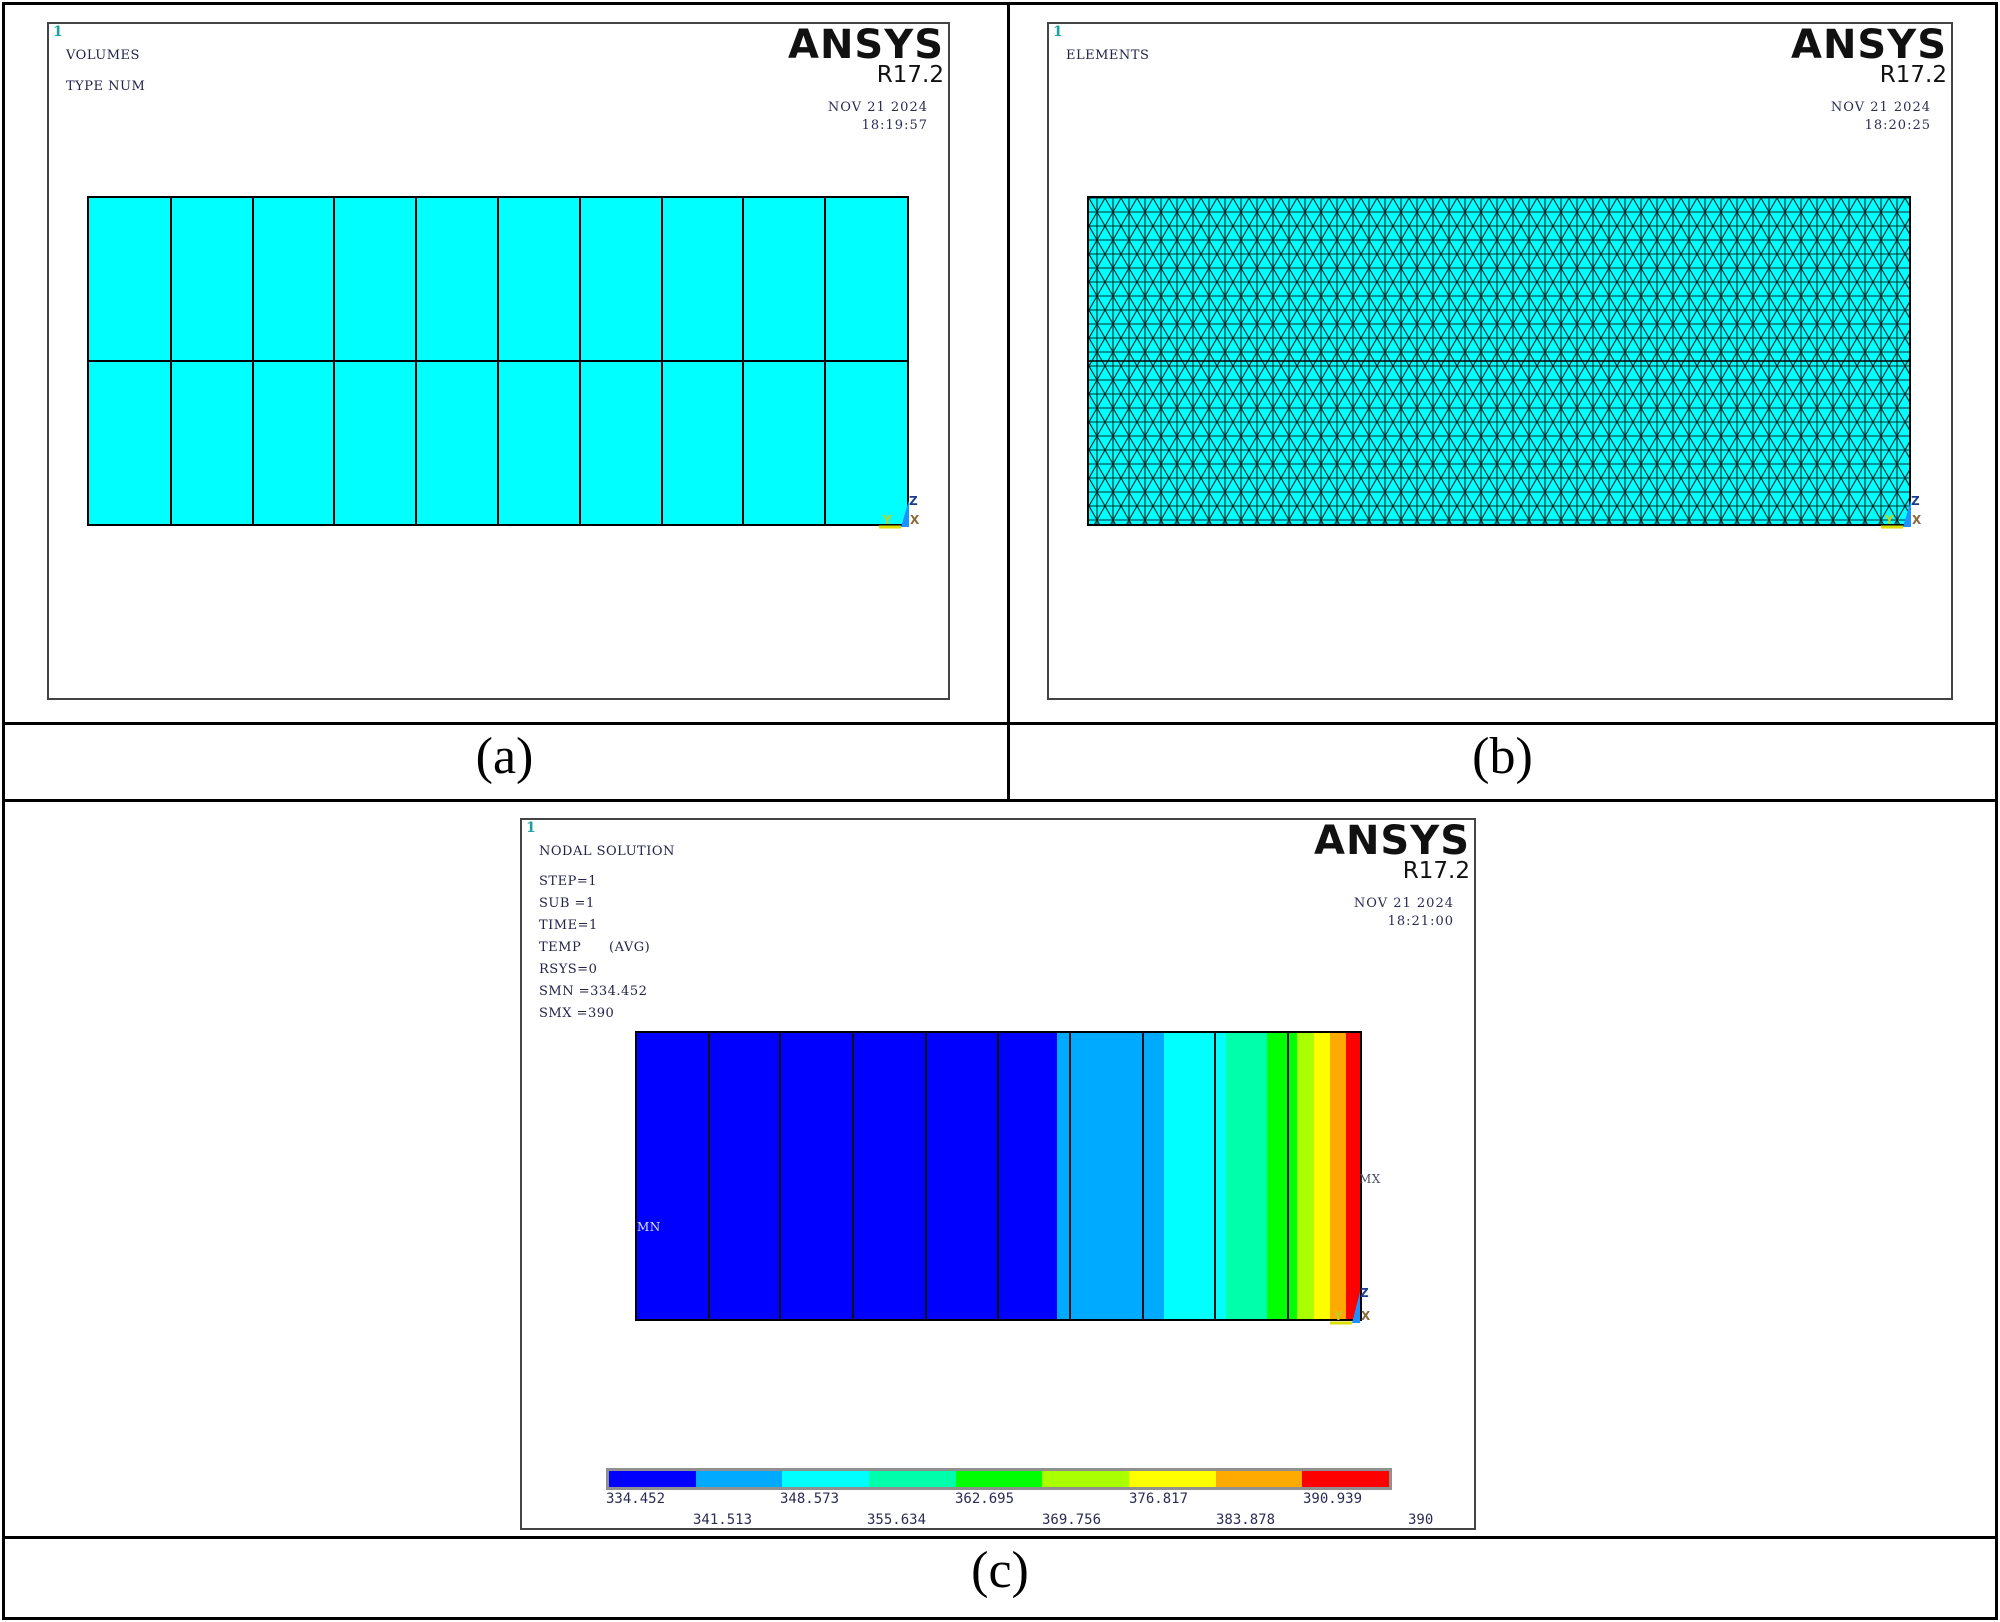 Image resolution: width=2000 pixels, height=1622 pixels. I want to click on plot-time: 18:20:25, so click(1897, 125).